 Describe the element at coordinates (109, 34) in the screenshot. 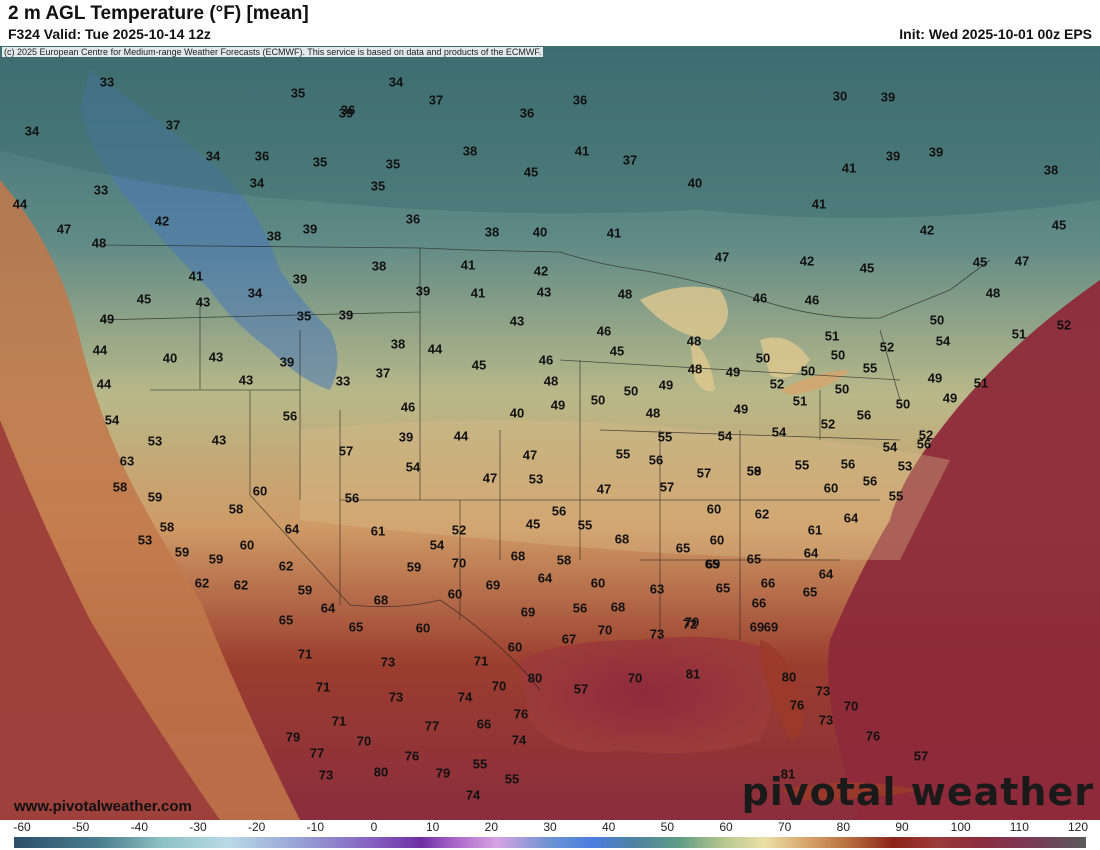

I see `valid-time: F324 Valid: Tue 2025-10-14 12z` at that location.